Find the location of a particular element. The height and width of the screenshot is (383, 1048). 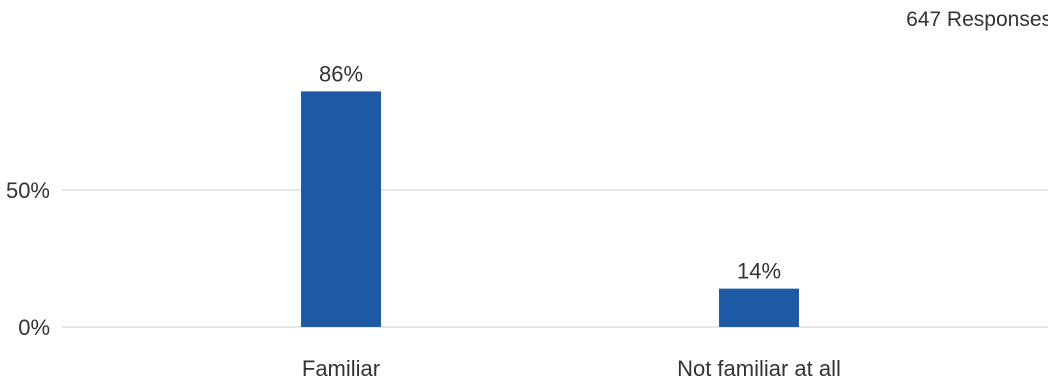

y-tick-label: 0% is located at coordinates (34, 327).